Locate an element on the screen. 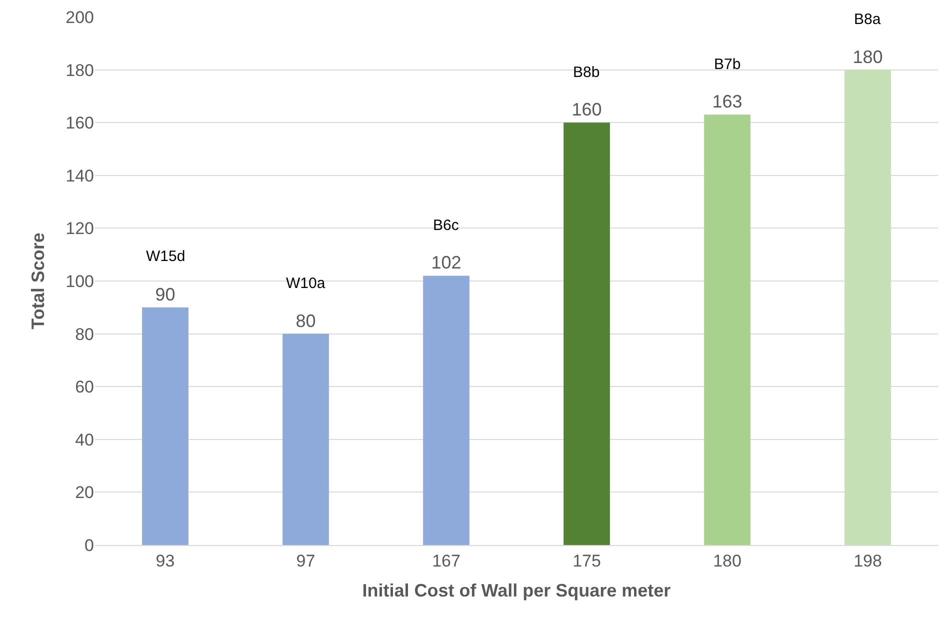  x-tick-label: 175 is located at coordinates (586, 560).